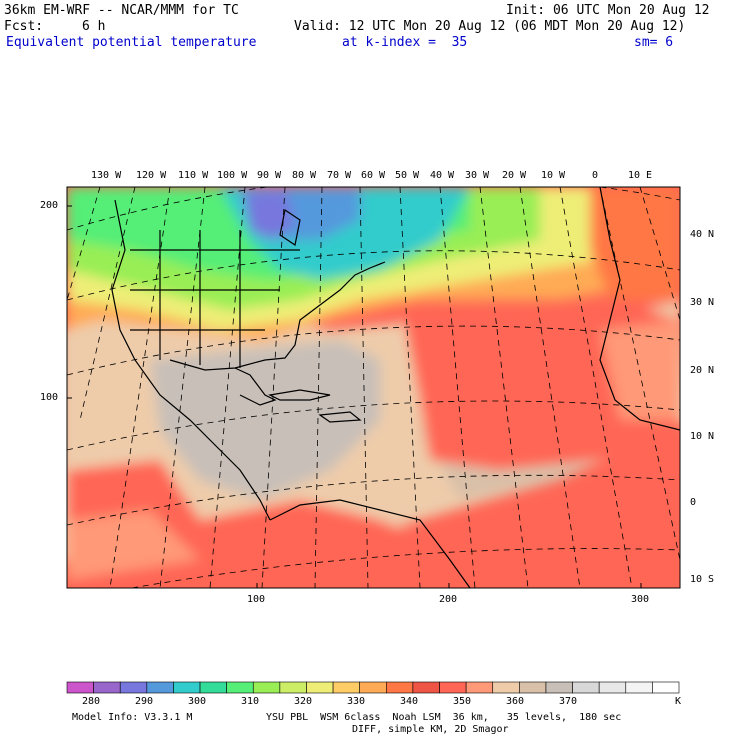 This screenshot has width=740, height=740. Describe the element at coordinates (702, 234) in the screenshot. I see `lat-label: 40 N` at that location.